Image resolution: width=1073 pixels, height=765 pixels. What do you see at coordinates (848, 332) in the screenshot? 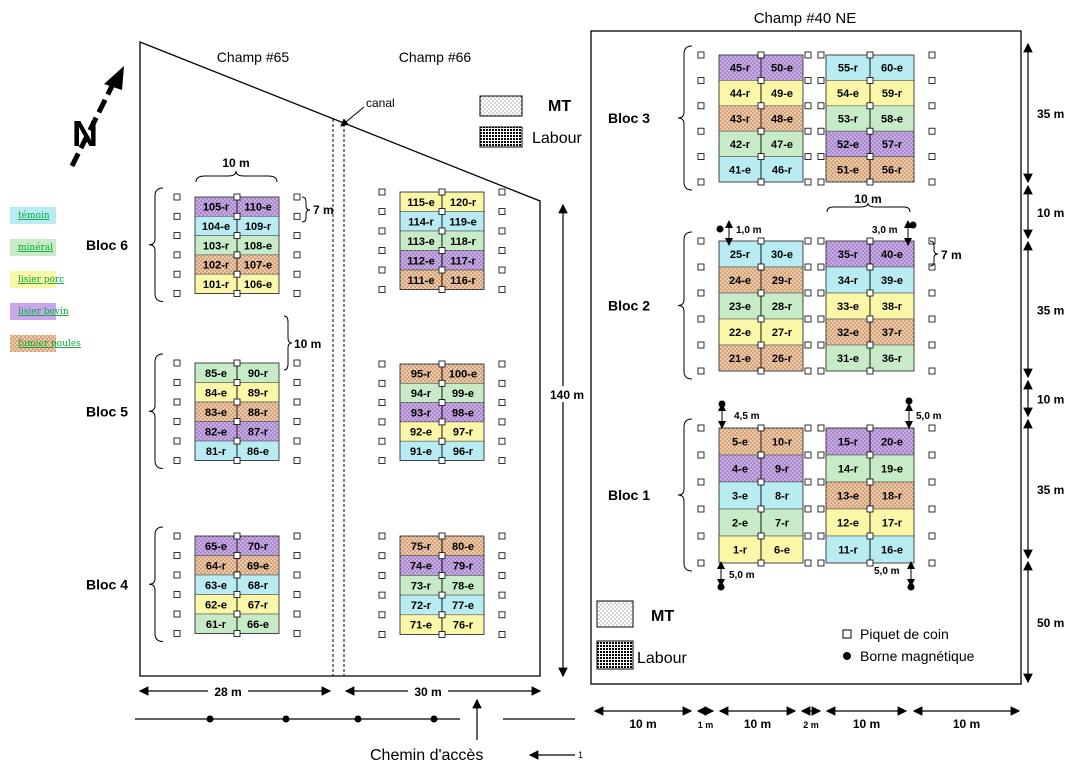
I see `plot-cell: 32-e` at bounding box center [848, 332].